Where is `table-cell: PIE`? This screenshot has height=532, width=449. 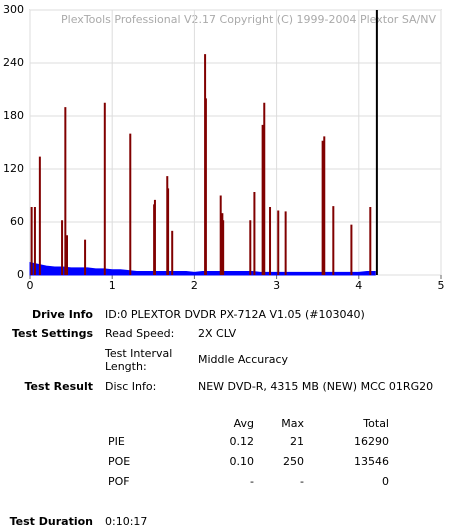
table-cell: PIE is located at coordinates (116, 441).